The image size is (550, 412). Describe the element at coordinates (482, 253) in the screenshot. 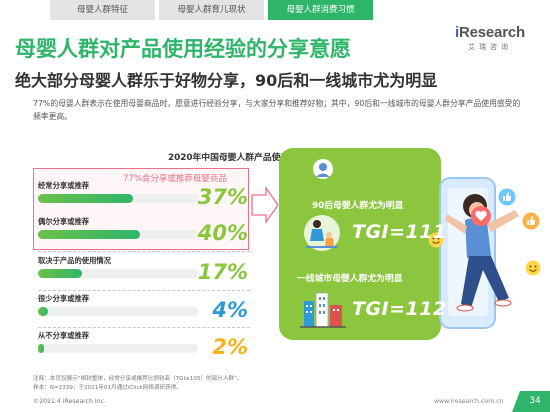

I see `woman-jumping-illustration` at that location.